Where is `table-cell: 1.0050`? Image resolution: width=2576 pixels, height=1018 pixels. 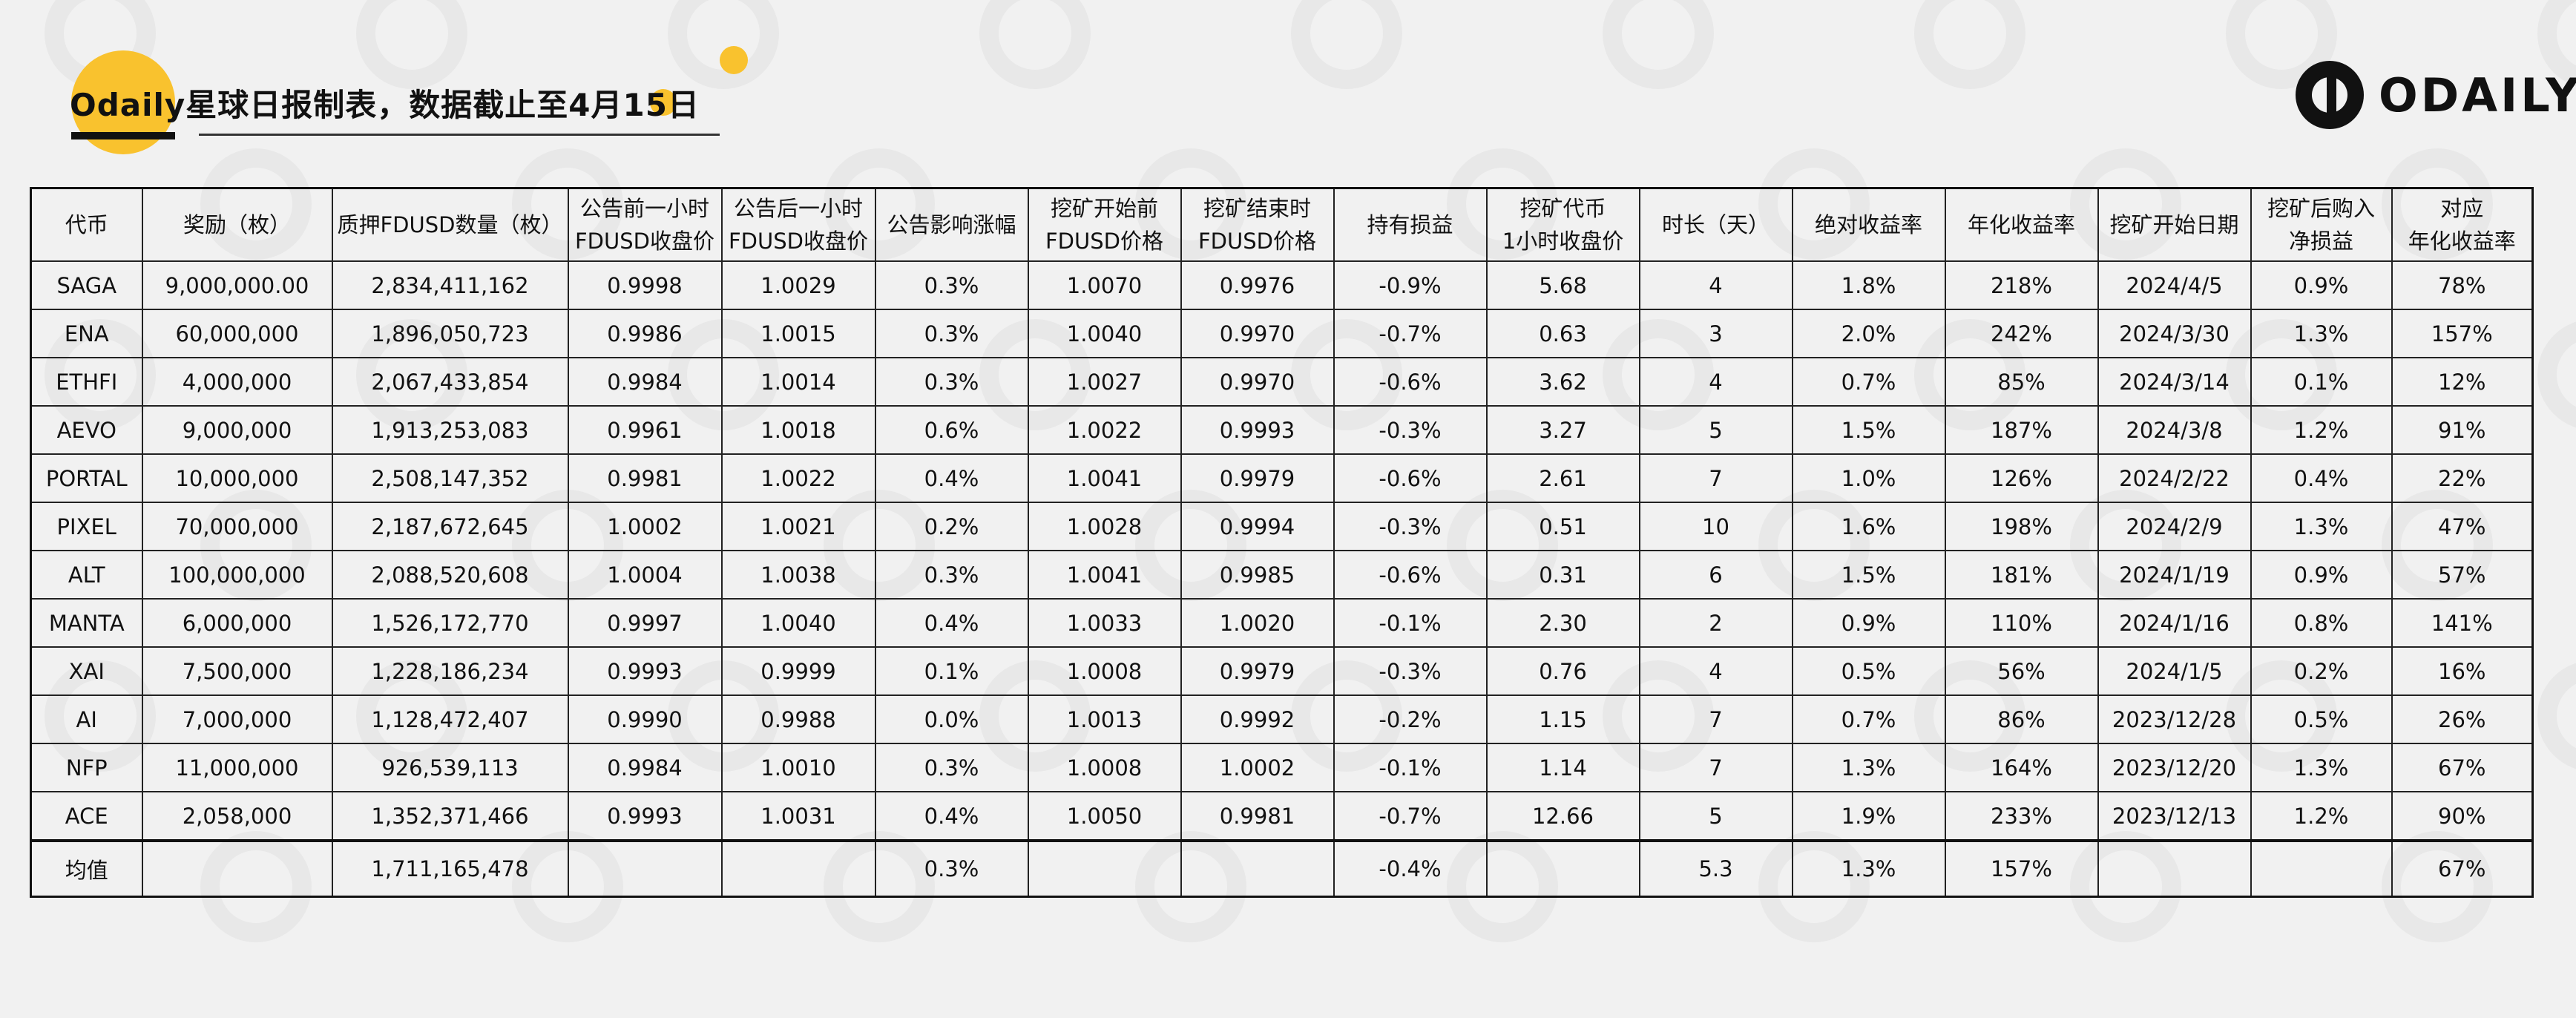
table-cell: 1.0050 is located at coordinates (1104, 816).